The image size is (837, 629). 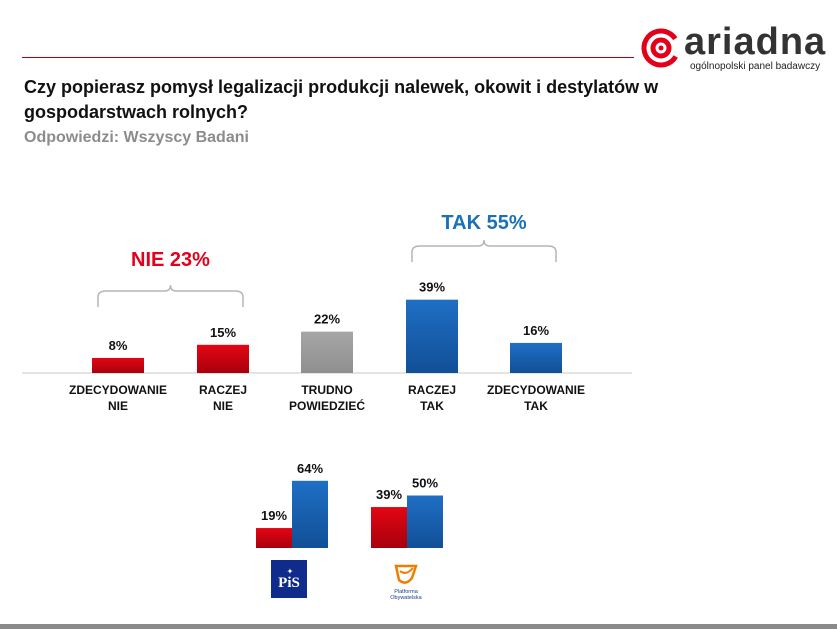 What do you see at coordinates (536, 390) in the screenshot?
I see `category-label-4-0: ZDECYDOWANIE` at bounding box center [536, 390].